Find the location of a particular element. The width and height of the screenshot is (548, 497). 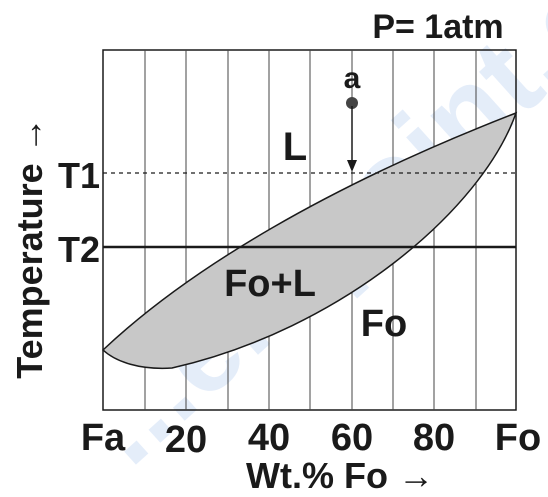

x-tick-label: 60 is located at coordinates (352, 438).